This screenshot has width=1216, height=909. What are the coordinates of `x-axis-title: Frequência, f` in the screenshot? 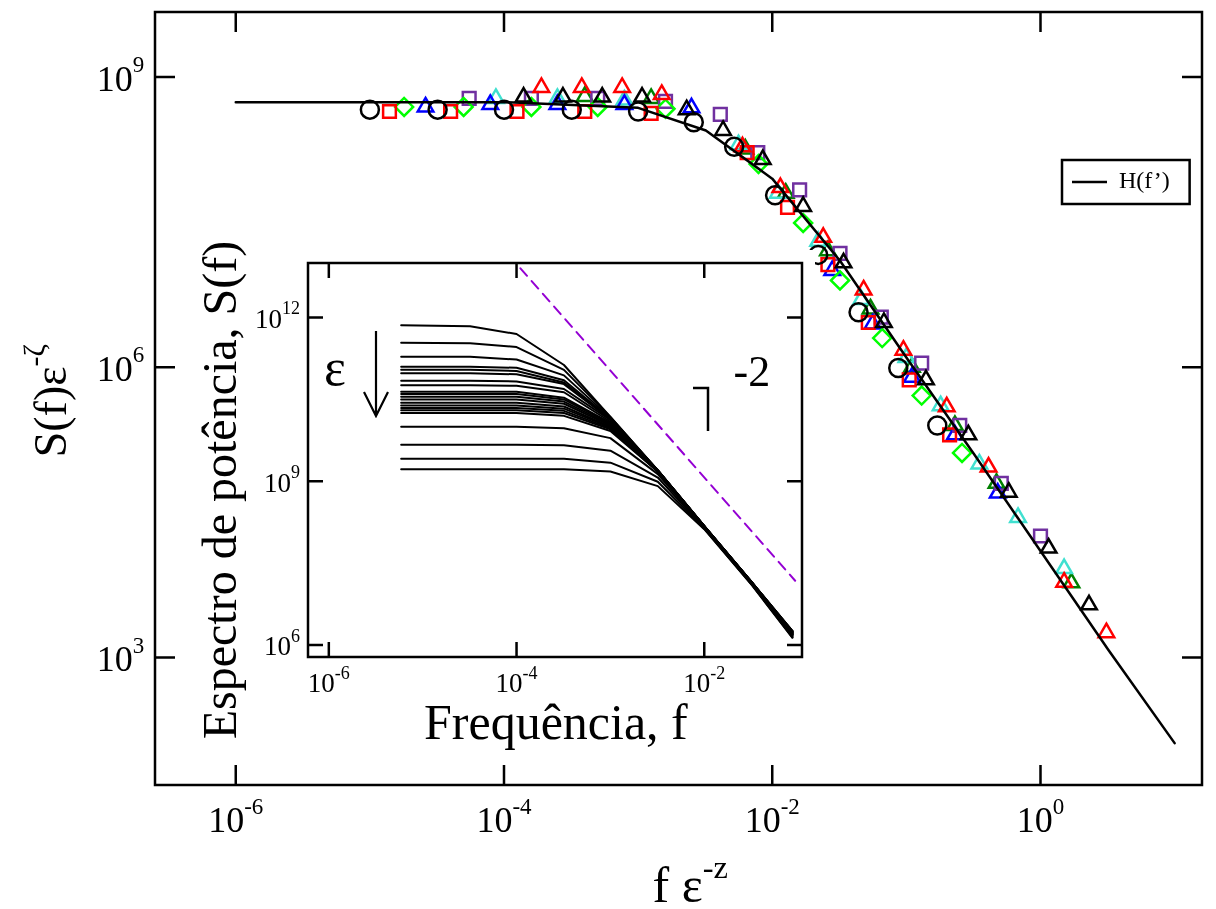 It's located at (556, 722).